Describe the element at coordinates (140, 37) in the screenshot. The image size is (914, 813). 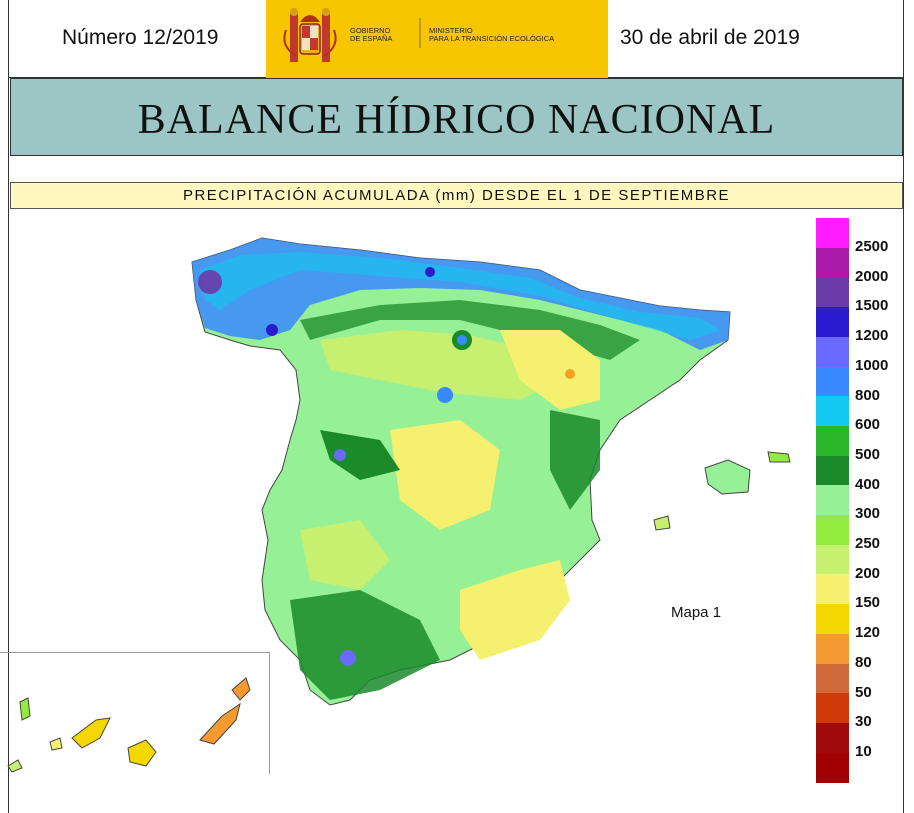
I see `bulletin-number: Número 12/2019` at that location.